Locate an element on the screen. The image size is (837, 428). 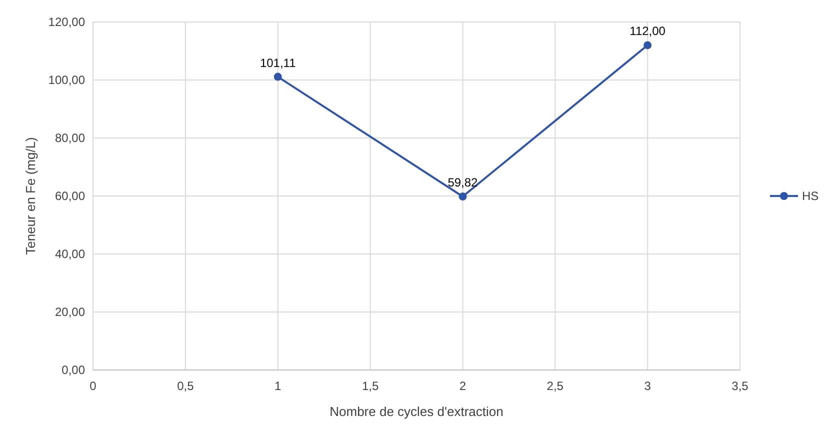
x-tick-label: 3,5 is located at coordinates (740, 386).